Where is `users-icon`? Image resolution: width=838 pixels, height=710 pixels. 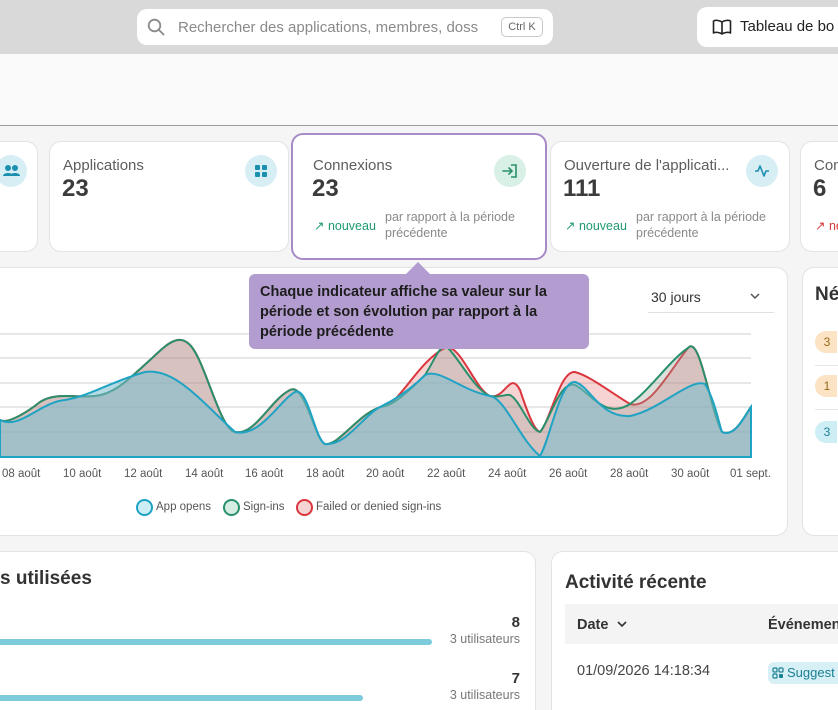
users-icon is located at coordinates (13, 171).